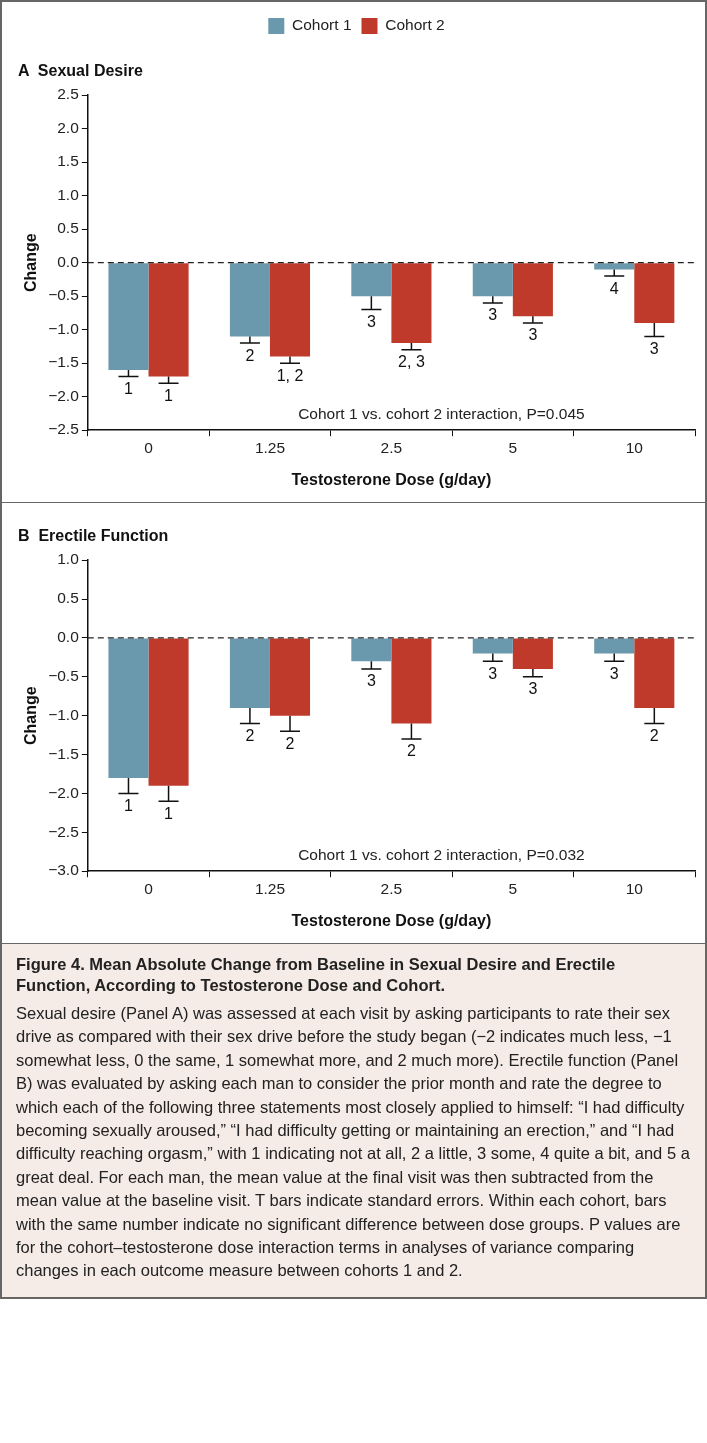 This screenshot has width=707, height=1443. I want to click on y-tick-label: 2.0, so click(68, 127).